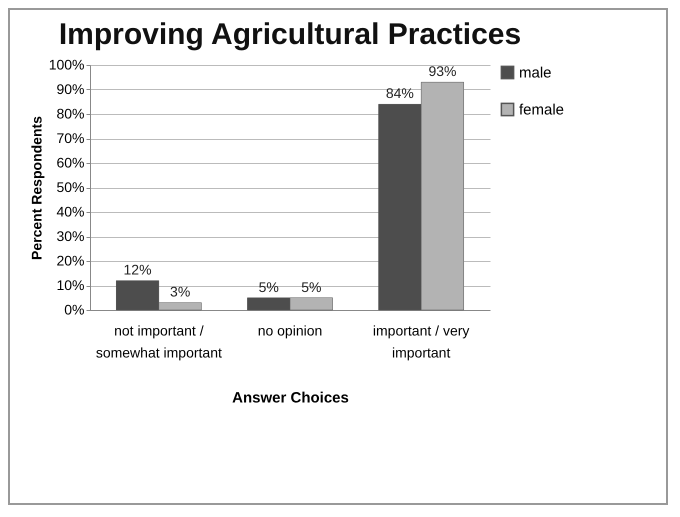  Describe the element at coordinates (400, 93) in the screenshot. I see `data-label: 84%` at that location.